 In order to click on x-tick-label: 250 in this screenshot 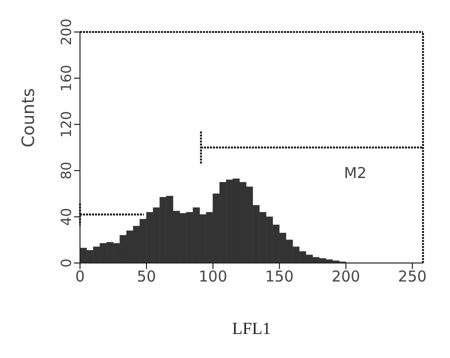, I will do `click(412, 277)`.